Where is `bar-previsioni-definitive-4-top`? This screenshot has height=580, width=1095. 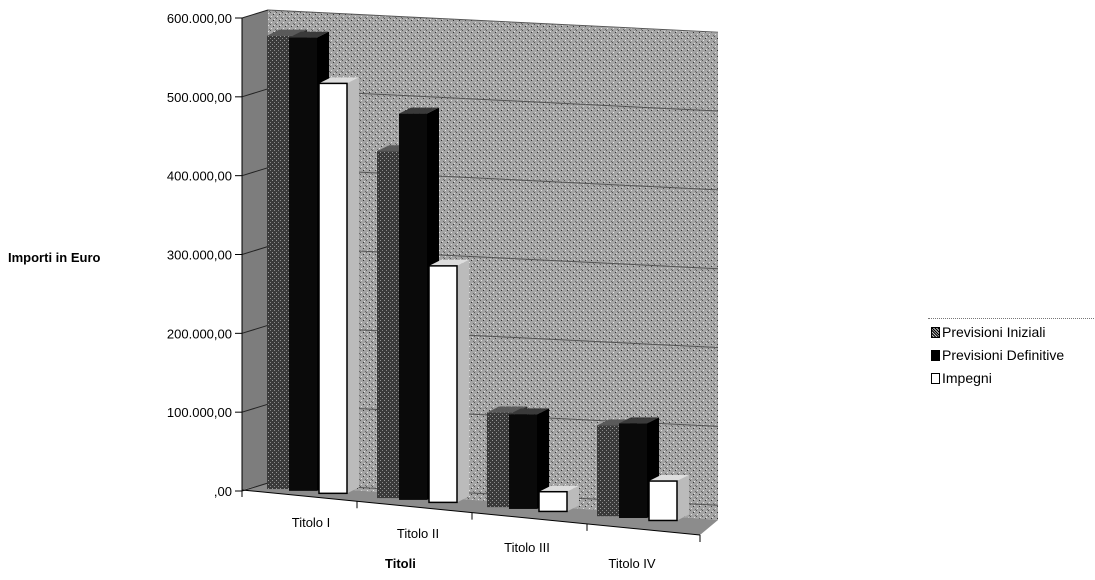 bar-previsioni-definitive-4-top is located at coordinates (639, 420).